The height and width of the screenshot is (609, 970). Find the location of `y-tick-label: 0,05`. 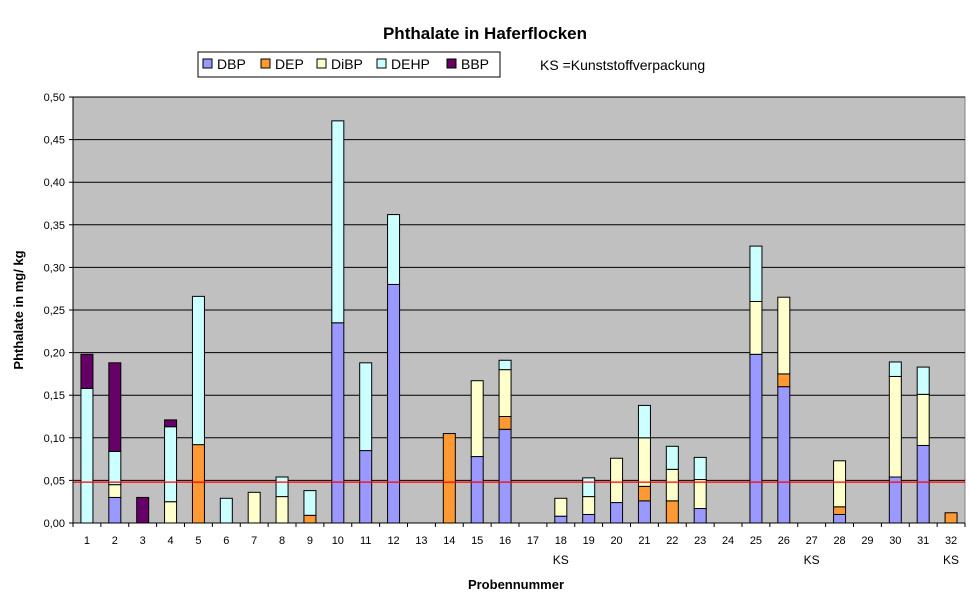

y-tick-label: 0,05 is located at coordinates (54, 481).